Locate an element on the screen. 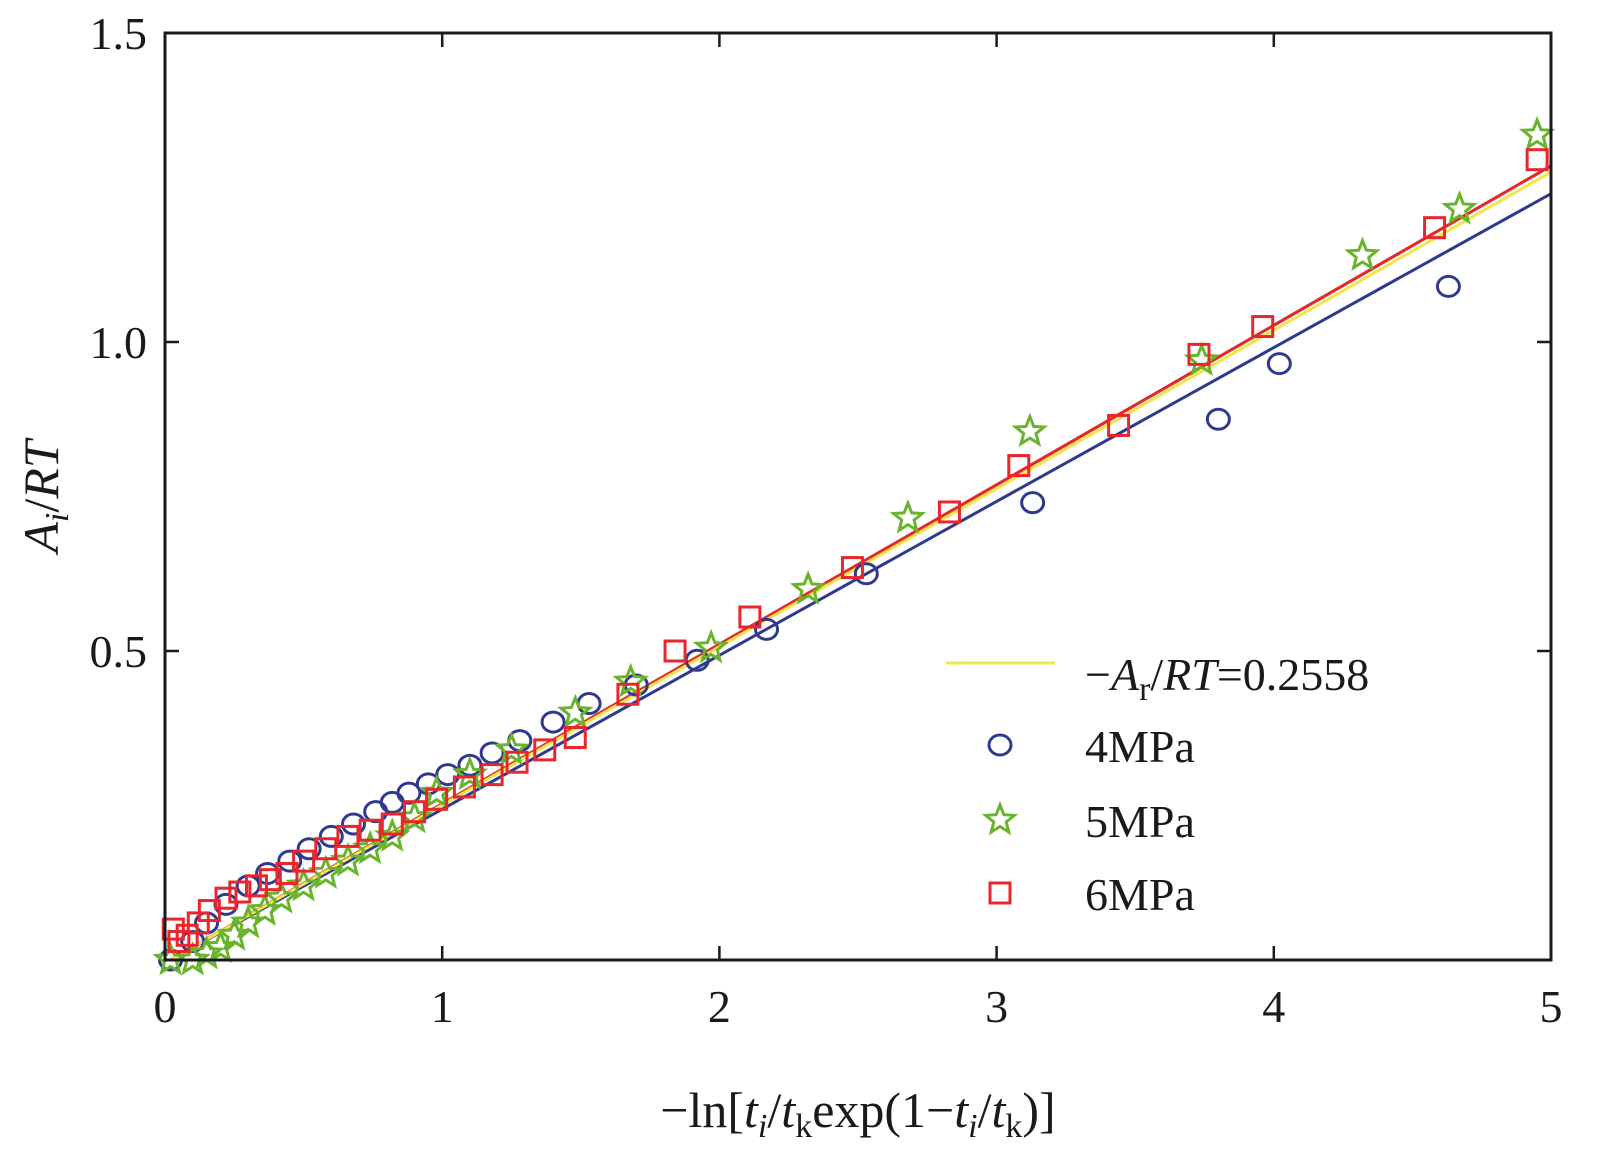 Image resolution: width=1601 pixels, height=1159 pixels. y-axis-title: Ai/RT is located at coordinates (44, 496).